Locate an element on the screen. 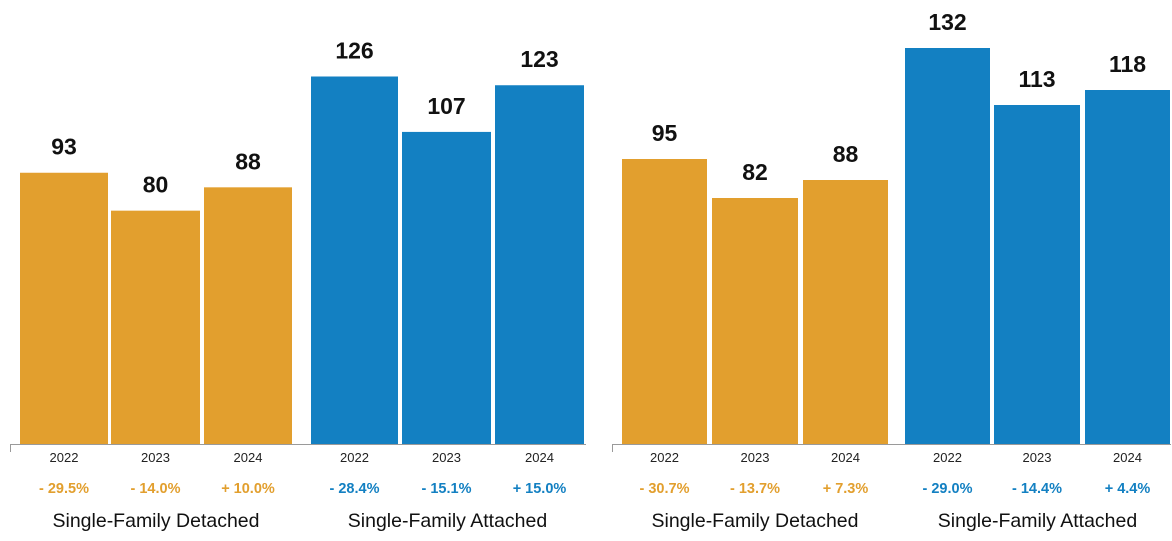  percent-change-label: - 14.0% is located at coordinates (156, 489).